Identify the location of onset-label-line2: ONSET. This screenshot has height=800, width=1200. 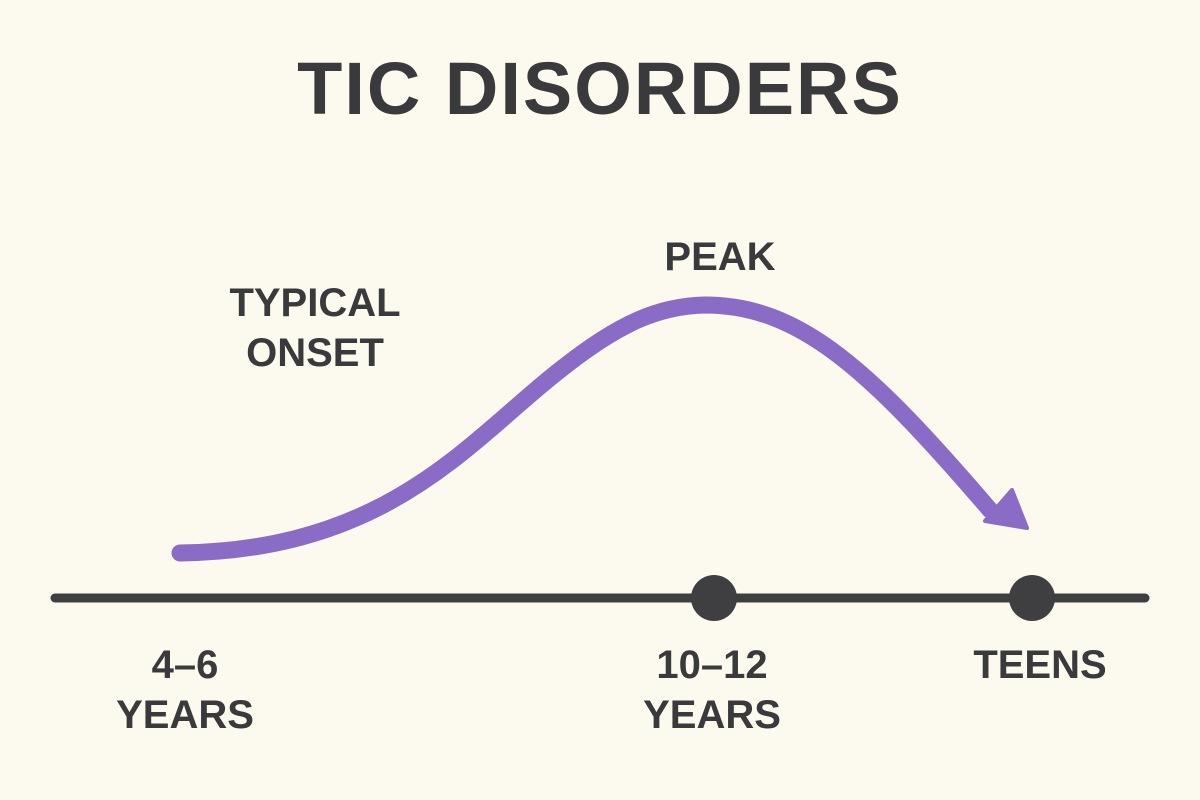
(315, 353).